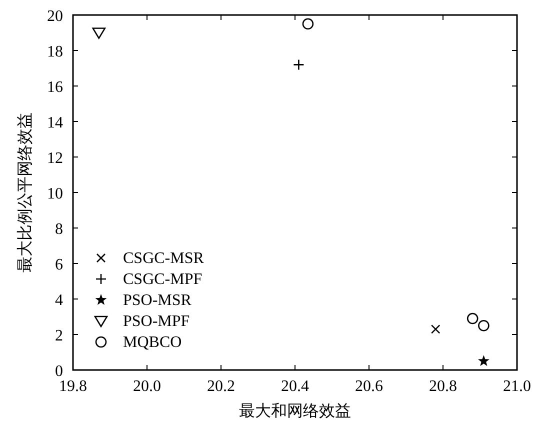  Describe the element at coordinates (55, 16) in the screenshot. I see `y-tick-label: 20` at that location.